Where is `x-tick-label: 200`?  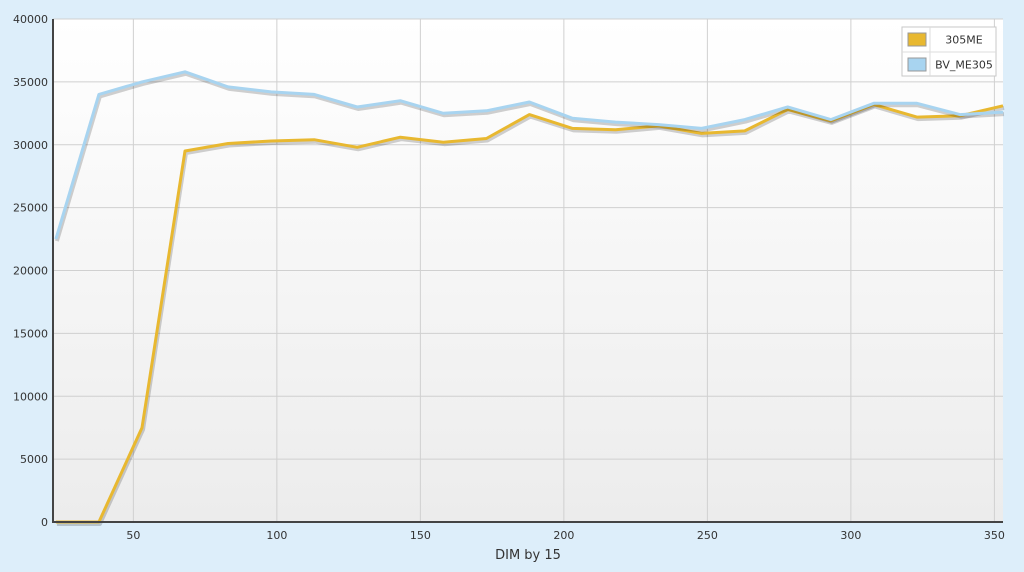
x-tick-label: 200 is located at coordinates (563, 535).